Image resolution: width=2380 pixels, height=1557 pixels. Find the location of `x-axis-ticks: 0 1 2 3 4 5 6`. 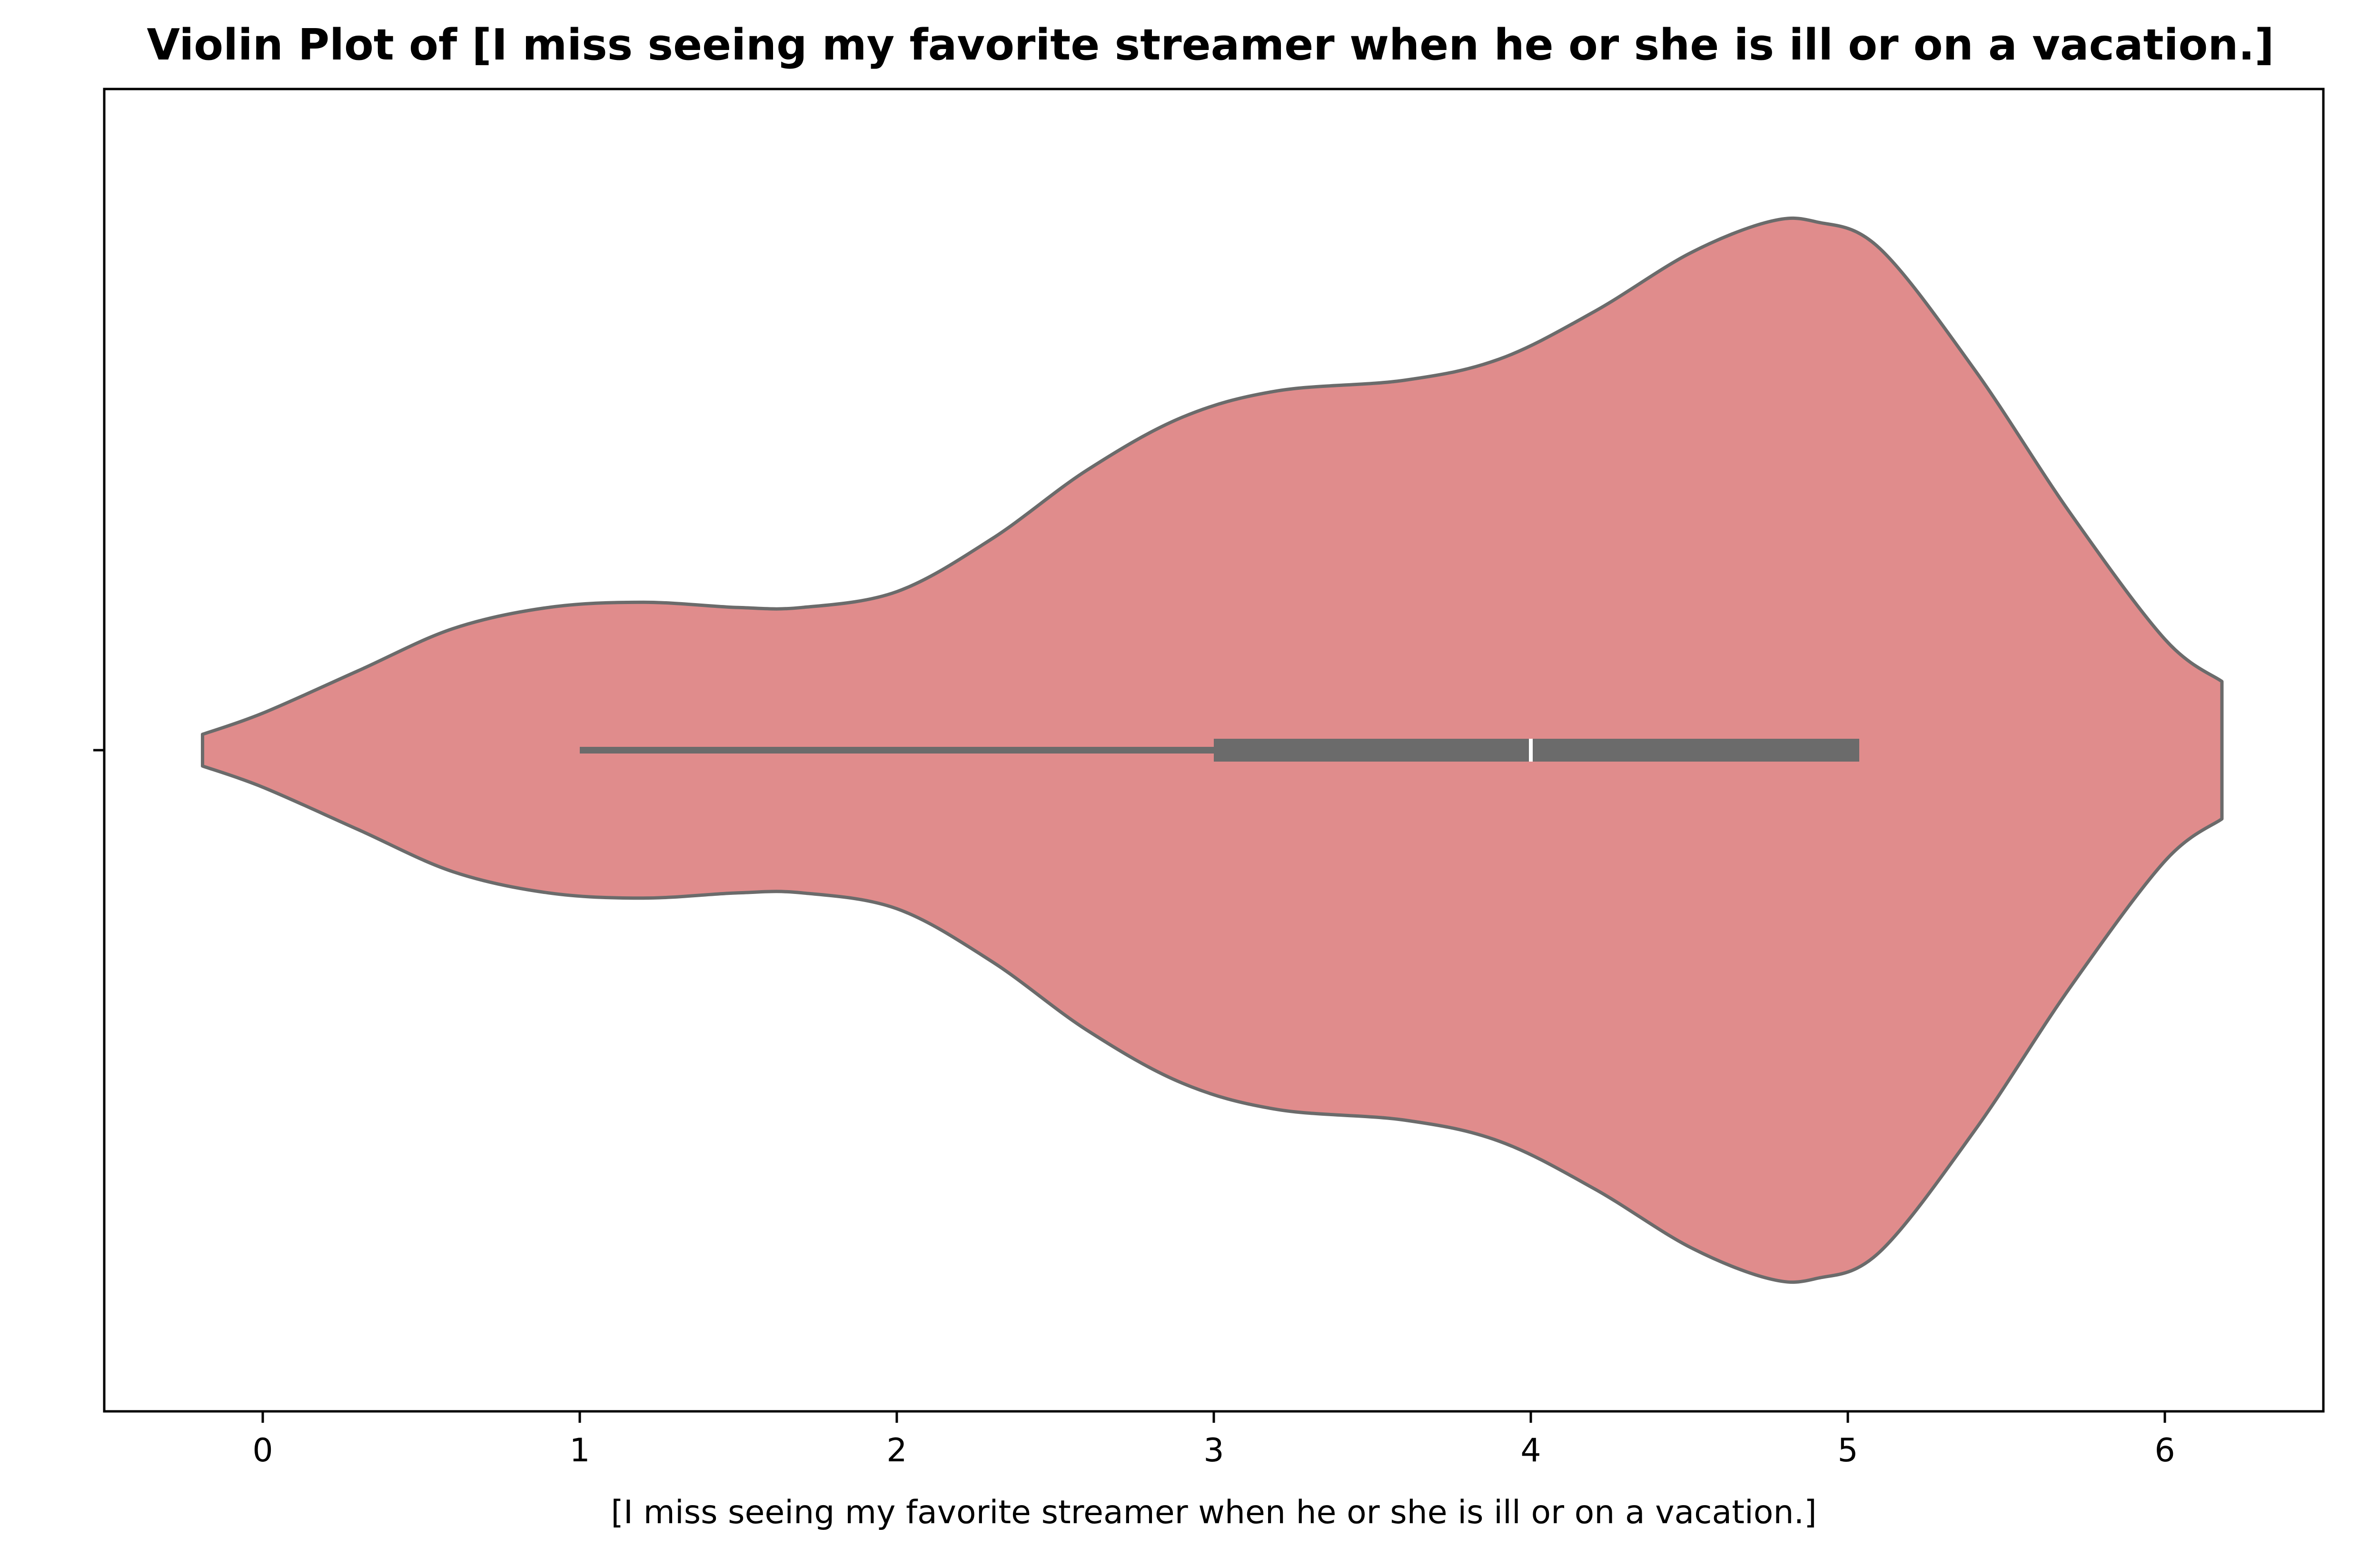

x-axis-ticks: 0 1 2 3 4 5 6 is located at coordinates (1213, 1440).